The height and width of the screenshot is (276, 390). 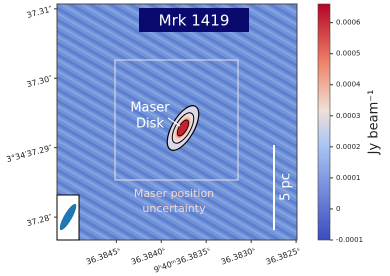 I want to click on colorbar-tick-label: 0.0001, so click(x=348, y=178).